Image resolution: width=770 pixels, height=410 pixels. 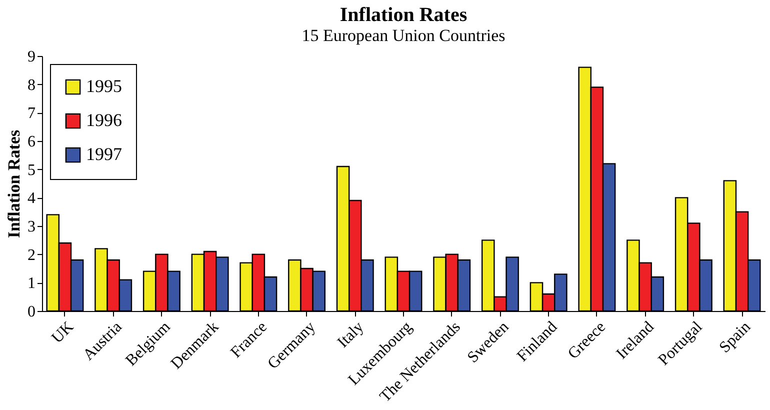 What do you see at coordinates (32, 57) in the screenshot?
I see `y-tick-label: 9` at bounding box center [32, 57].